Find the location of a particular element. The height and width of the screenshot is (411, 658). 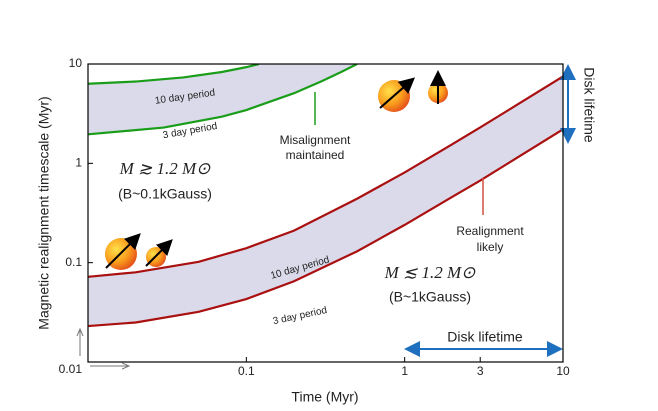

y-tick-label: 0.1 is located at coordinates (73, 262).